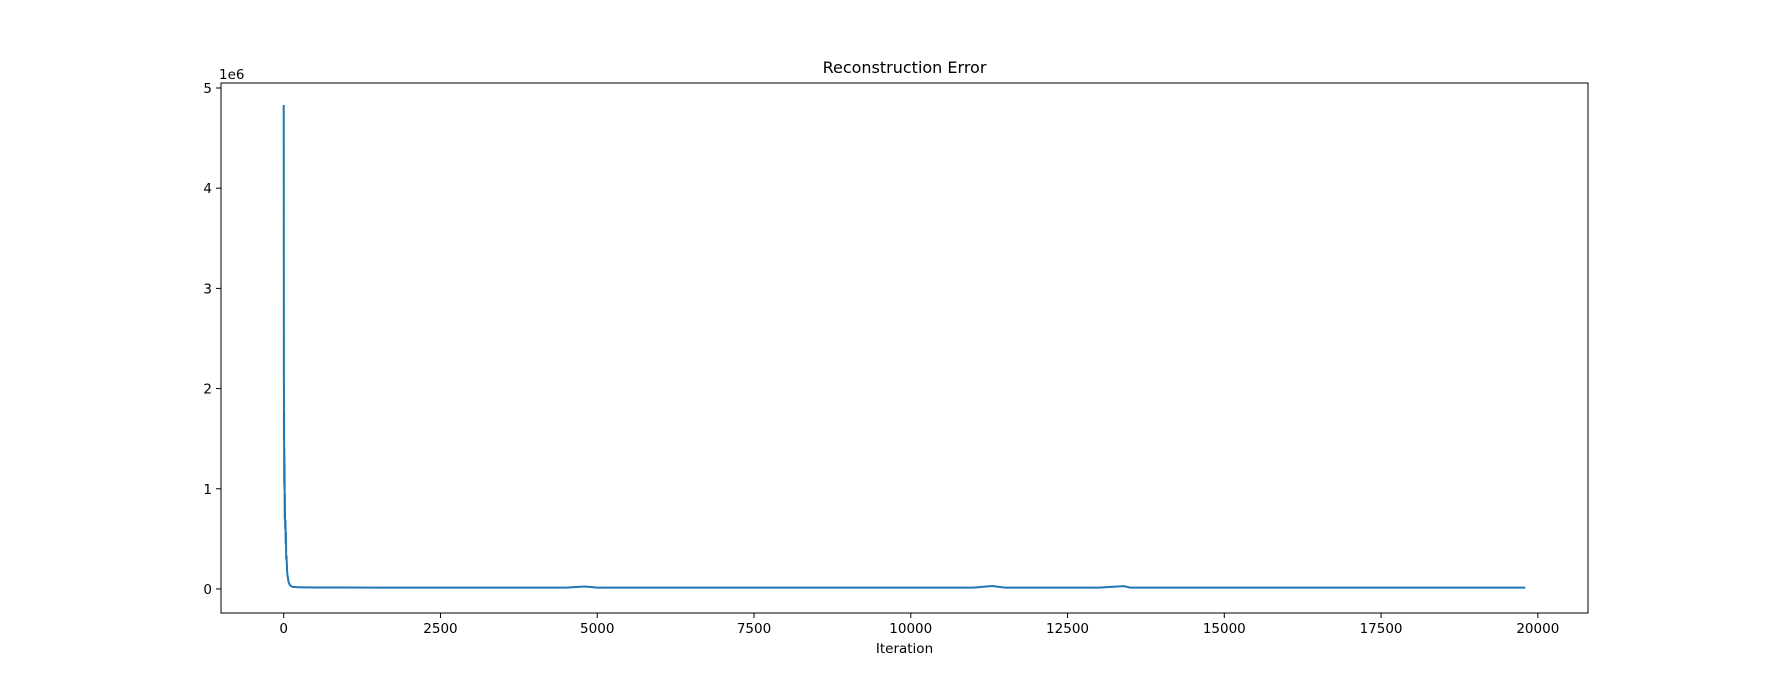 This screenshot has height=689, width=1766. What do you see at coordinates (231, 75) in the screenshot?
I see `y-axis-offset-label: 1e6` at bounding box center [231, 75].